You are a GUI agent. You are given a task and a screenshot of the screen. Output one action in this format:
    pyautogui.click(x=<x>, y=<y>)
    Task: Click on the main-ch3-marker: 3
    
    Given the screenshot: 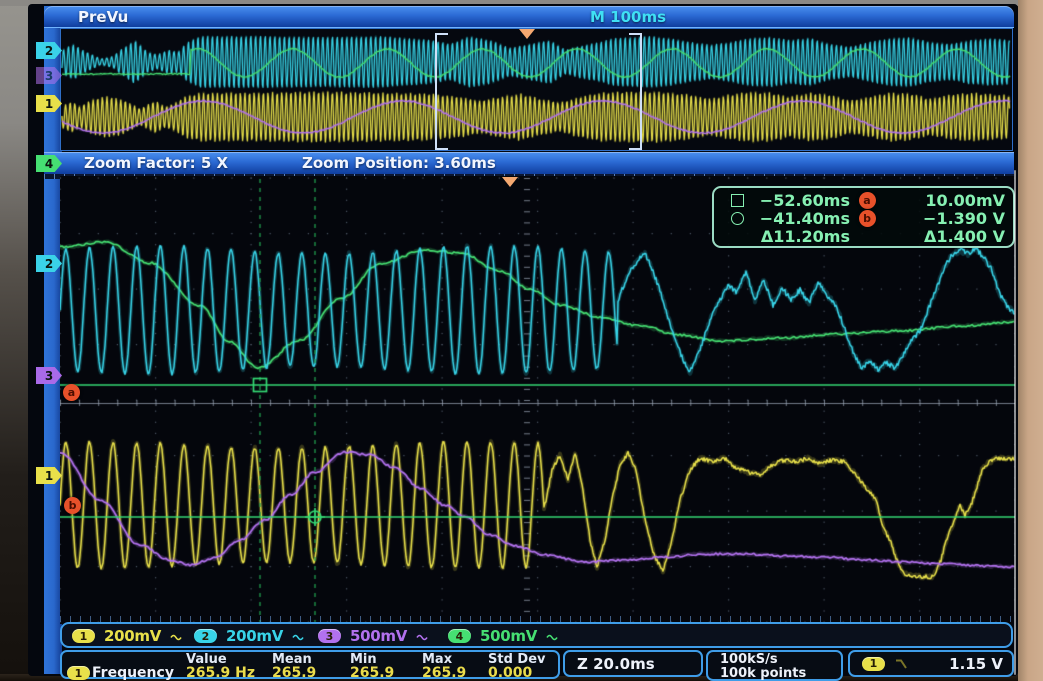 What is the action you would take?
    pyautogui.click(x=49, y=375)
    